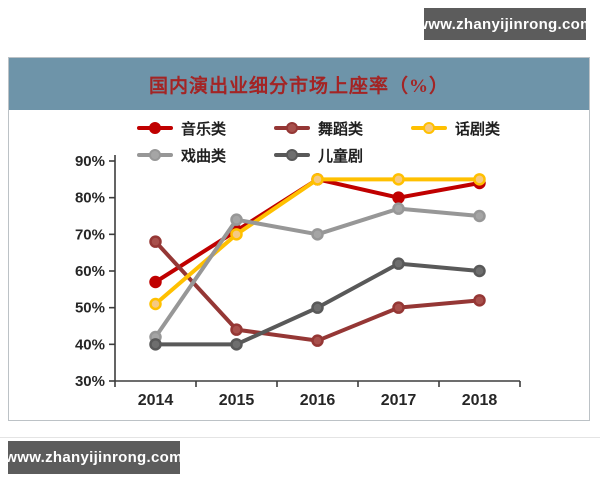  I want to click on x-axis-tick-label: 2017, so click(399, 400).